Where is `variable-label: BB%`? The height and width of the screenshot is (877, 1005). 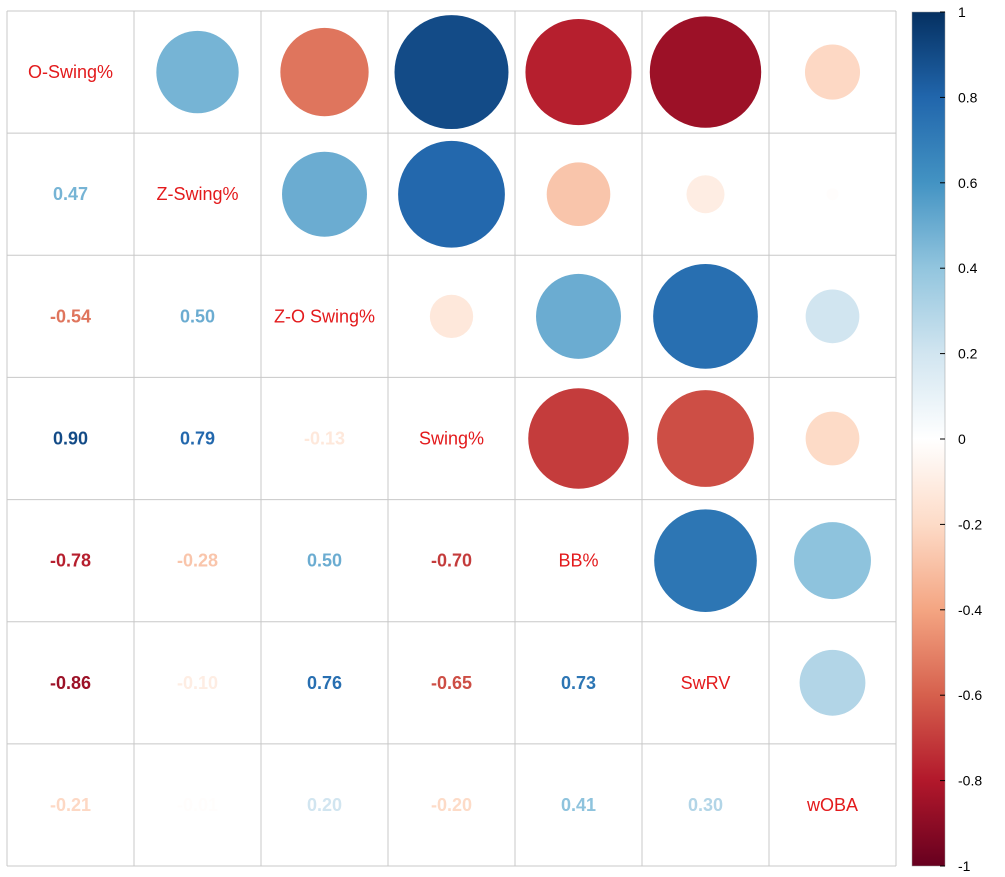 variable-label: BB% is located at coordinates (578, 561).